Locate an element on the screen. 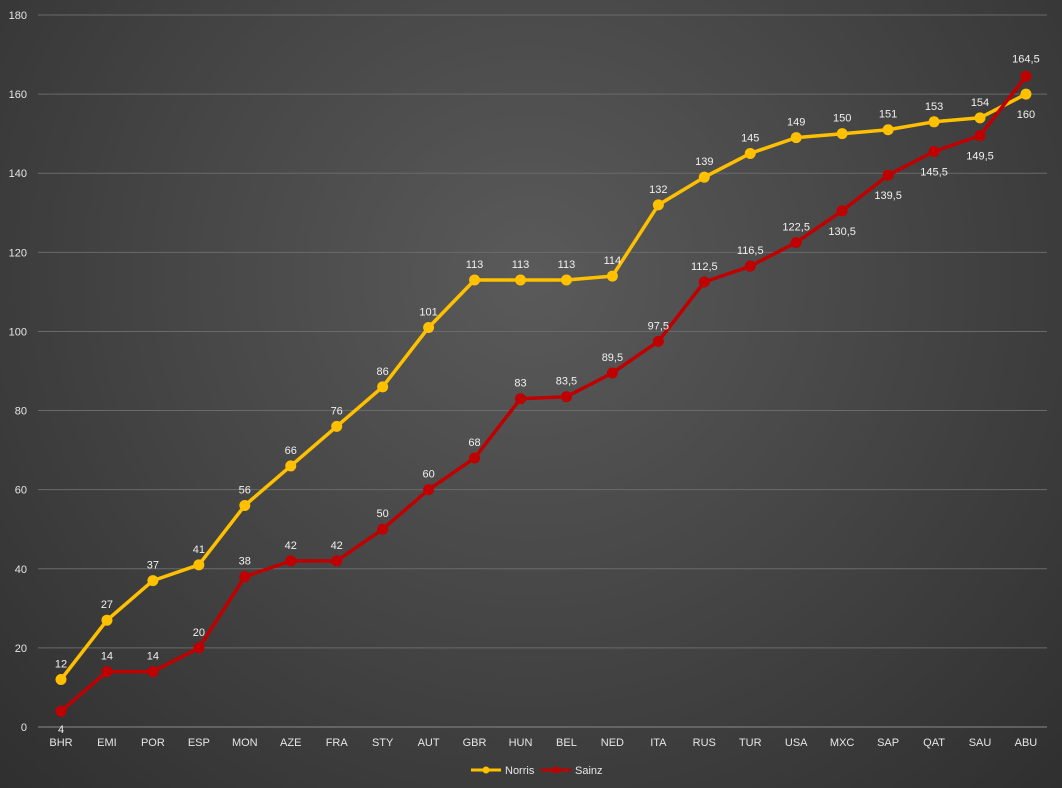  data-label-norris: 101 is located at coordinates (428, 312).